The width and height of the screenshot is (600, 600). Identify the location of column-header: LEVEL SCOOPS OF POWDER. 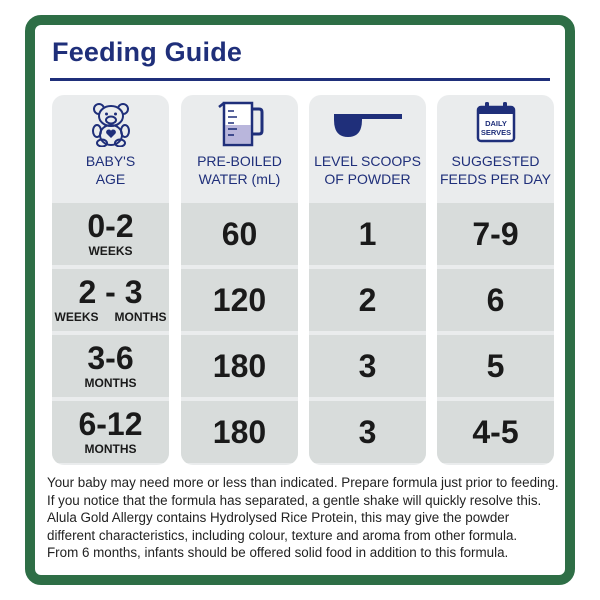
(367, 147).